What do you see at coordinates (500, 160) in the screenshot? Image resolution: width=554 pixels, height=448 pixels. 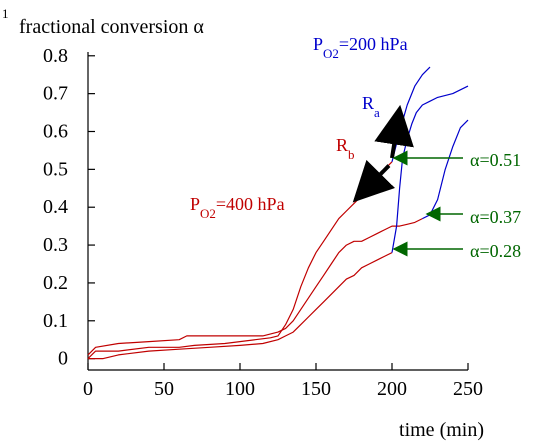 I see `alpha-051-rest: =0.51` at bounding box center [500, 160].